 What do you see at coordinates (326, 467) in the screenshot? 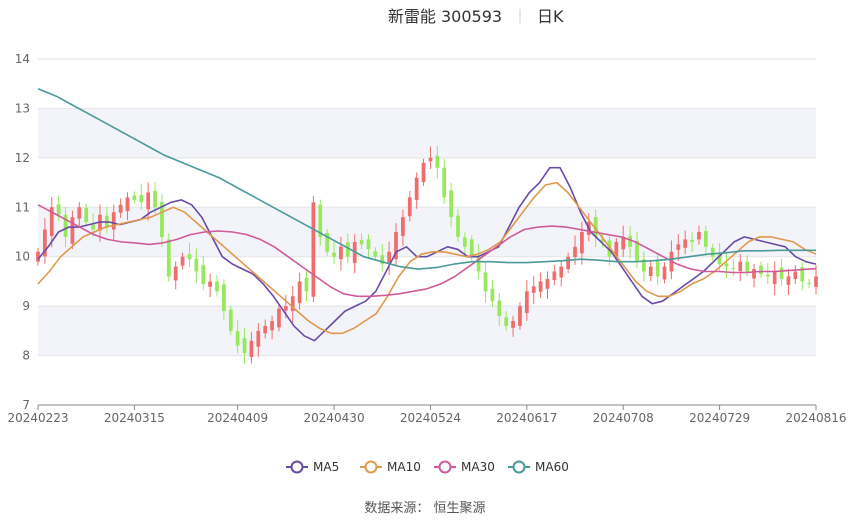
I see `legend-label: MA5` at bounding box center [326, 467].